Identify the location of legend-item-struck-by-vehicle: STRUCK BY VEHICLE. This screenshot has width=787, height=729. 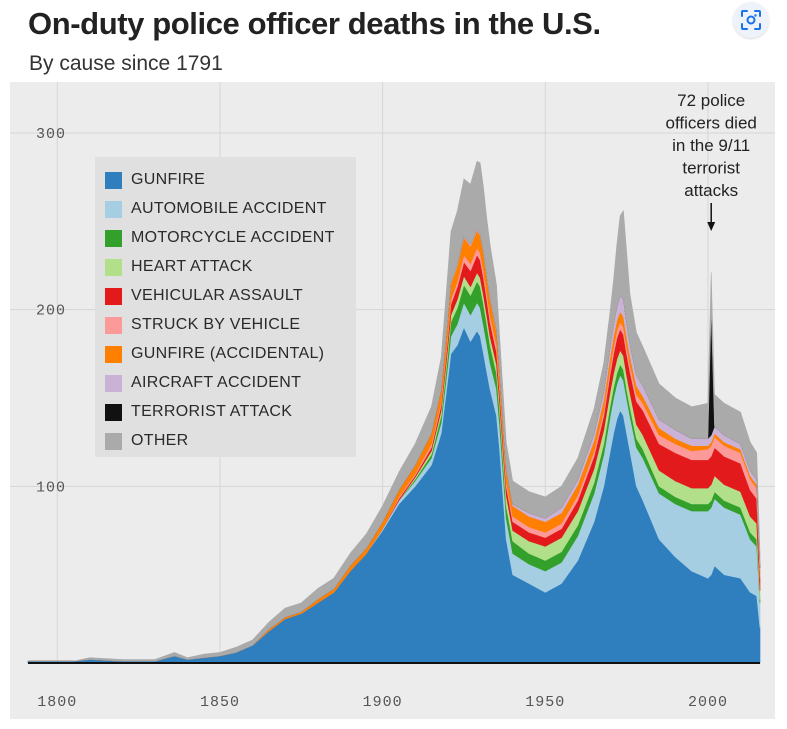
(202, 325).